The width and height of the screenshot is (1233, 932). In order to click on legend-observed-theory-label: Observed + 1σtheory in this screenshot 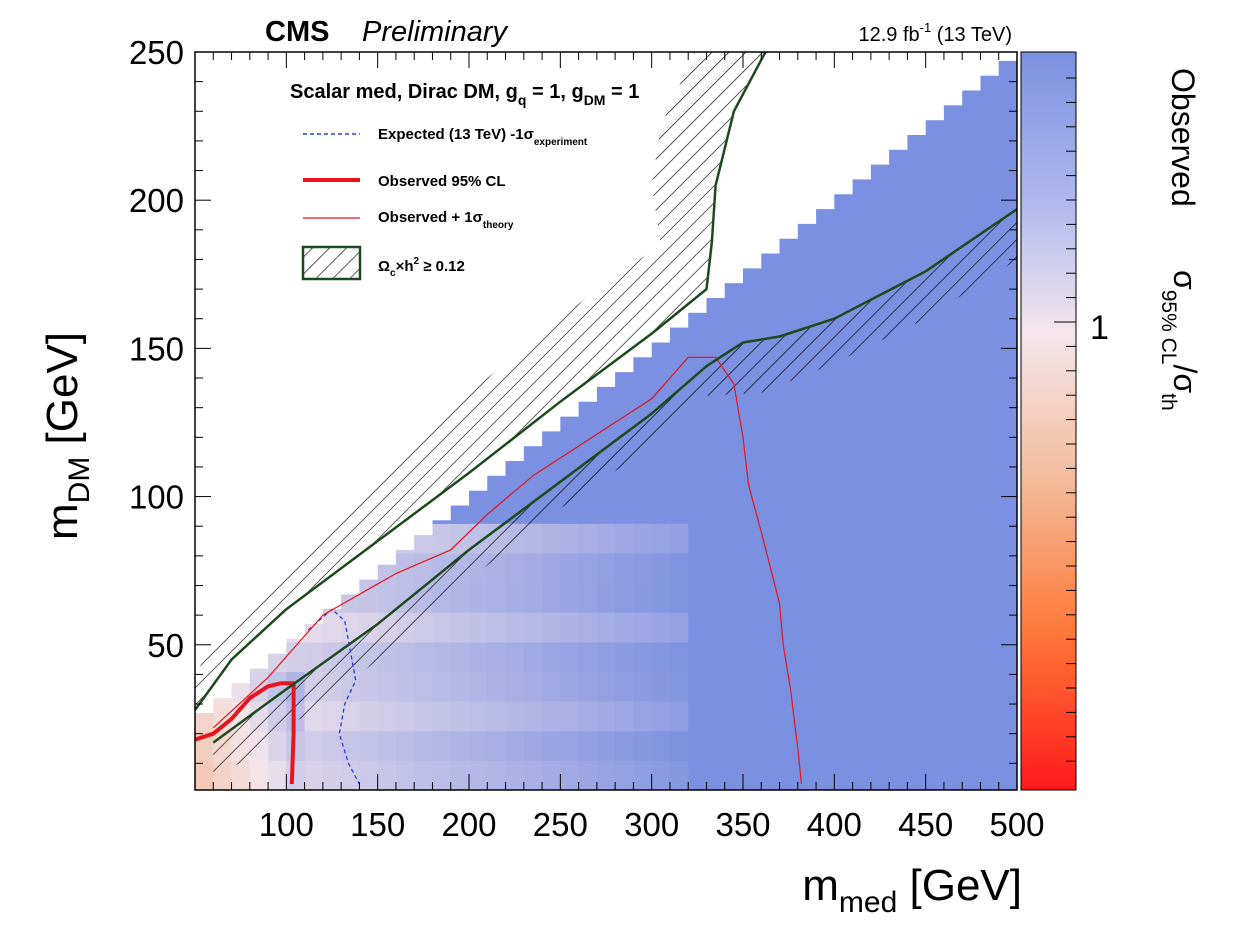, I will do `click(446, 220)`.